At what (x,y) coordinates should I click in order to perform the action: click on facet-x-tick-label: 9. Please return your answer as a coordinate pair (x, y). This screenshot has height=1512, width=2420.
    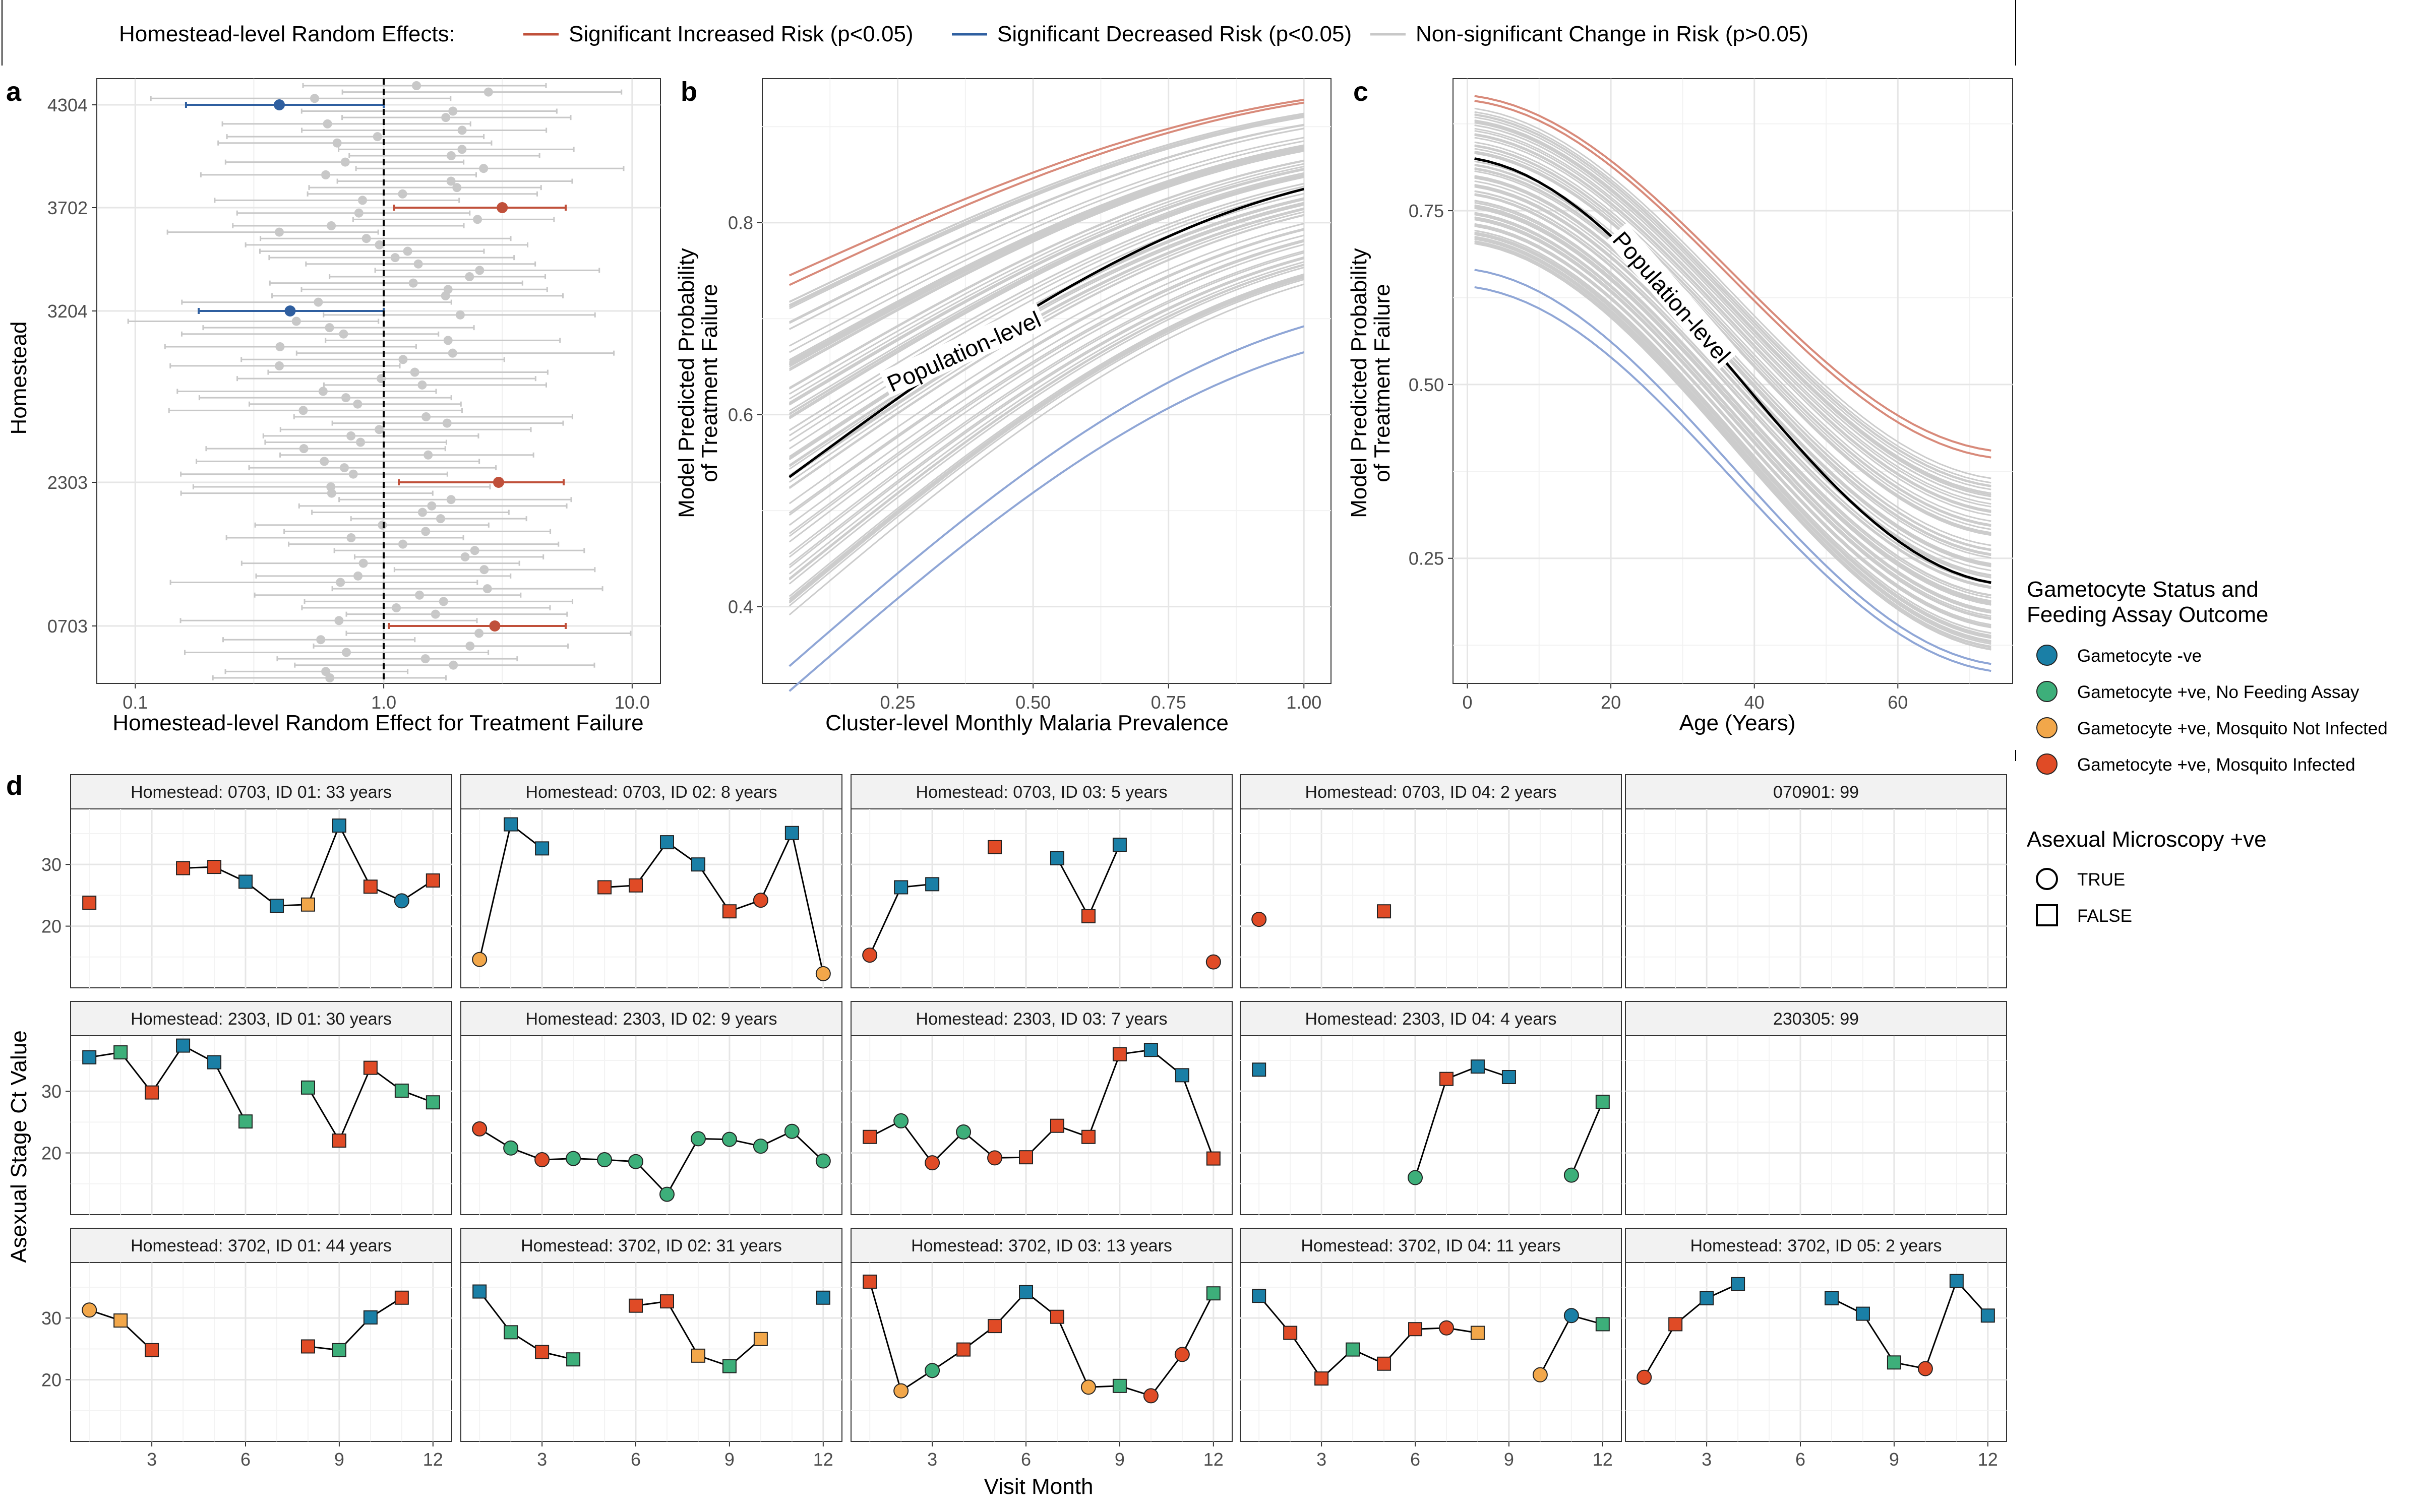
    Looking at the image, I should click on (339, 1459).